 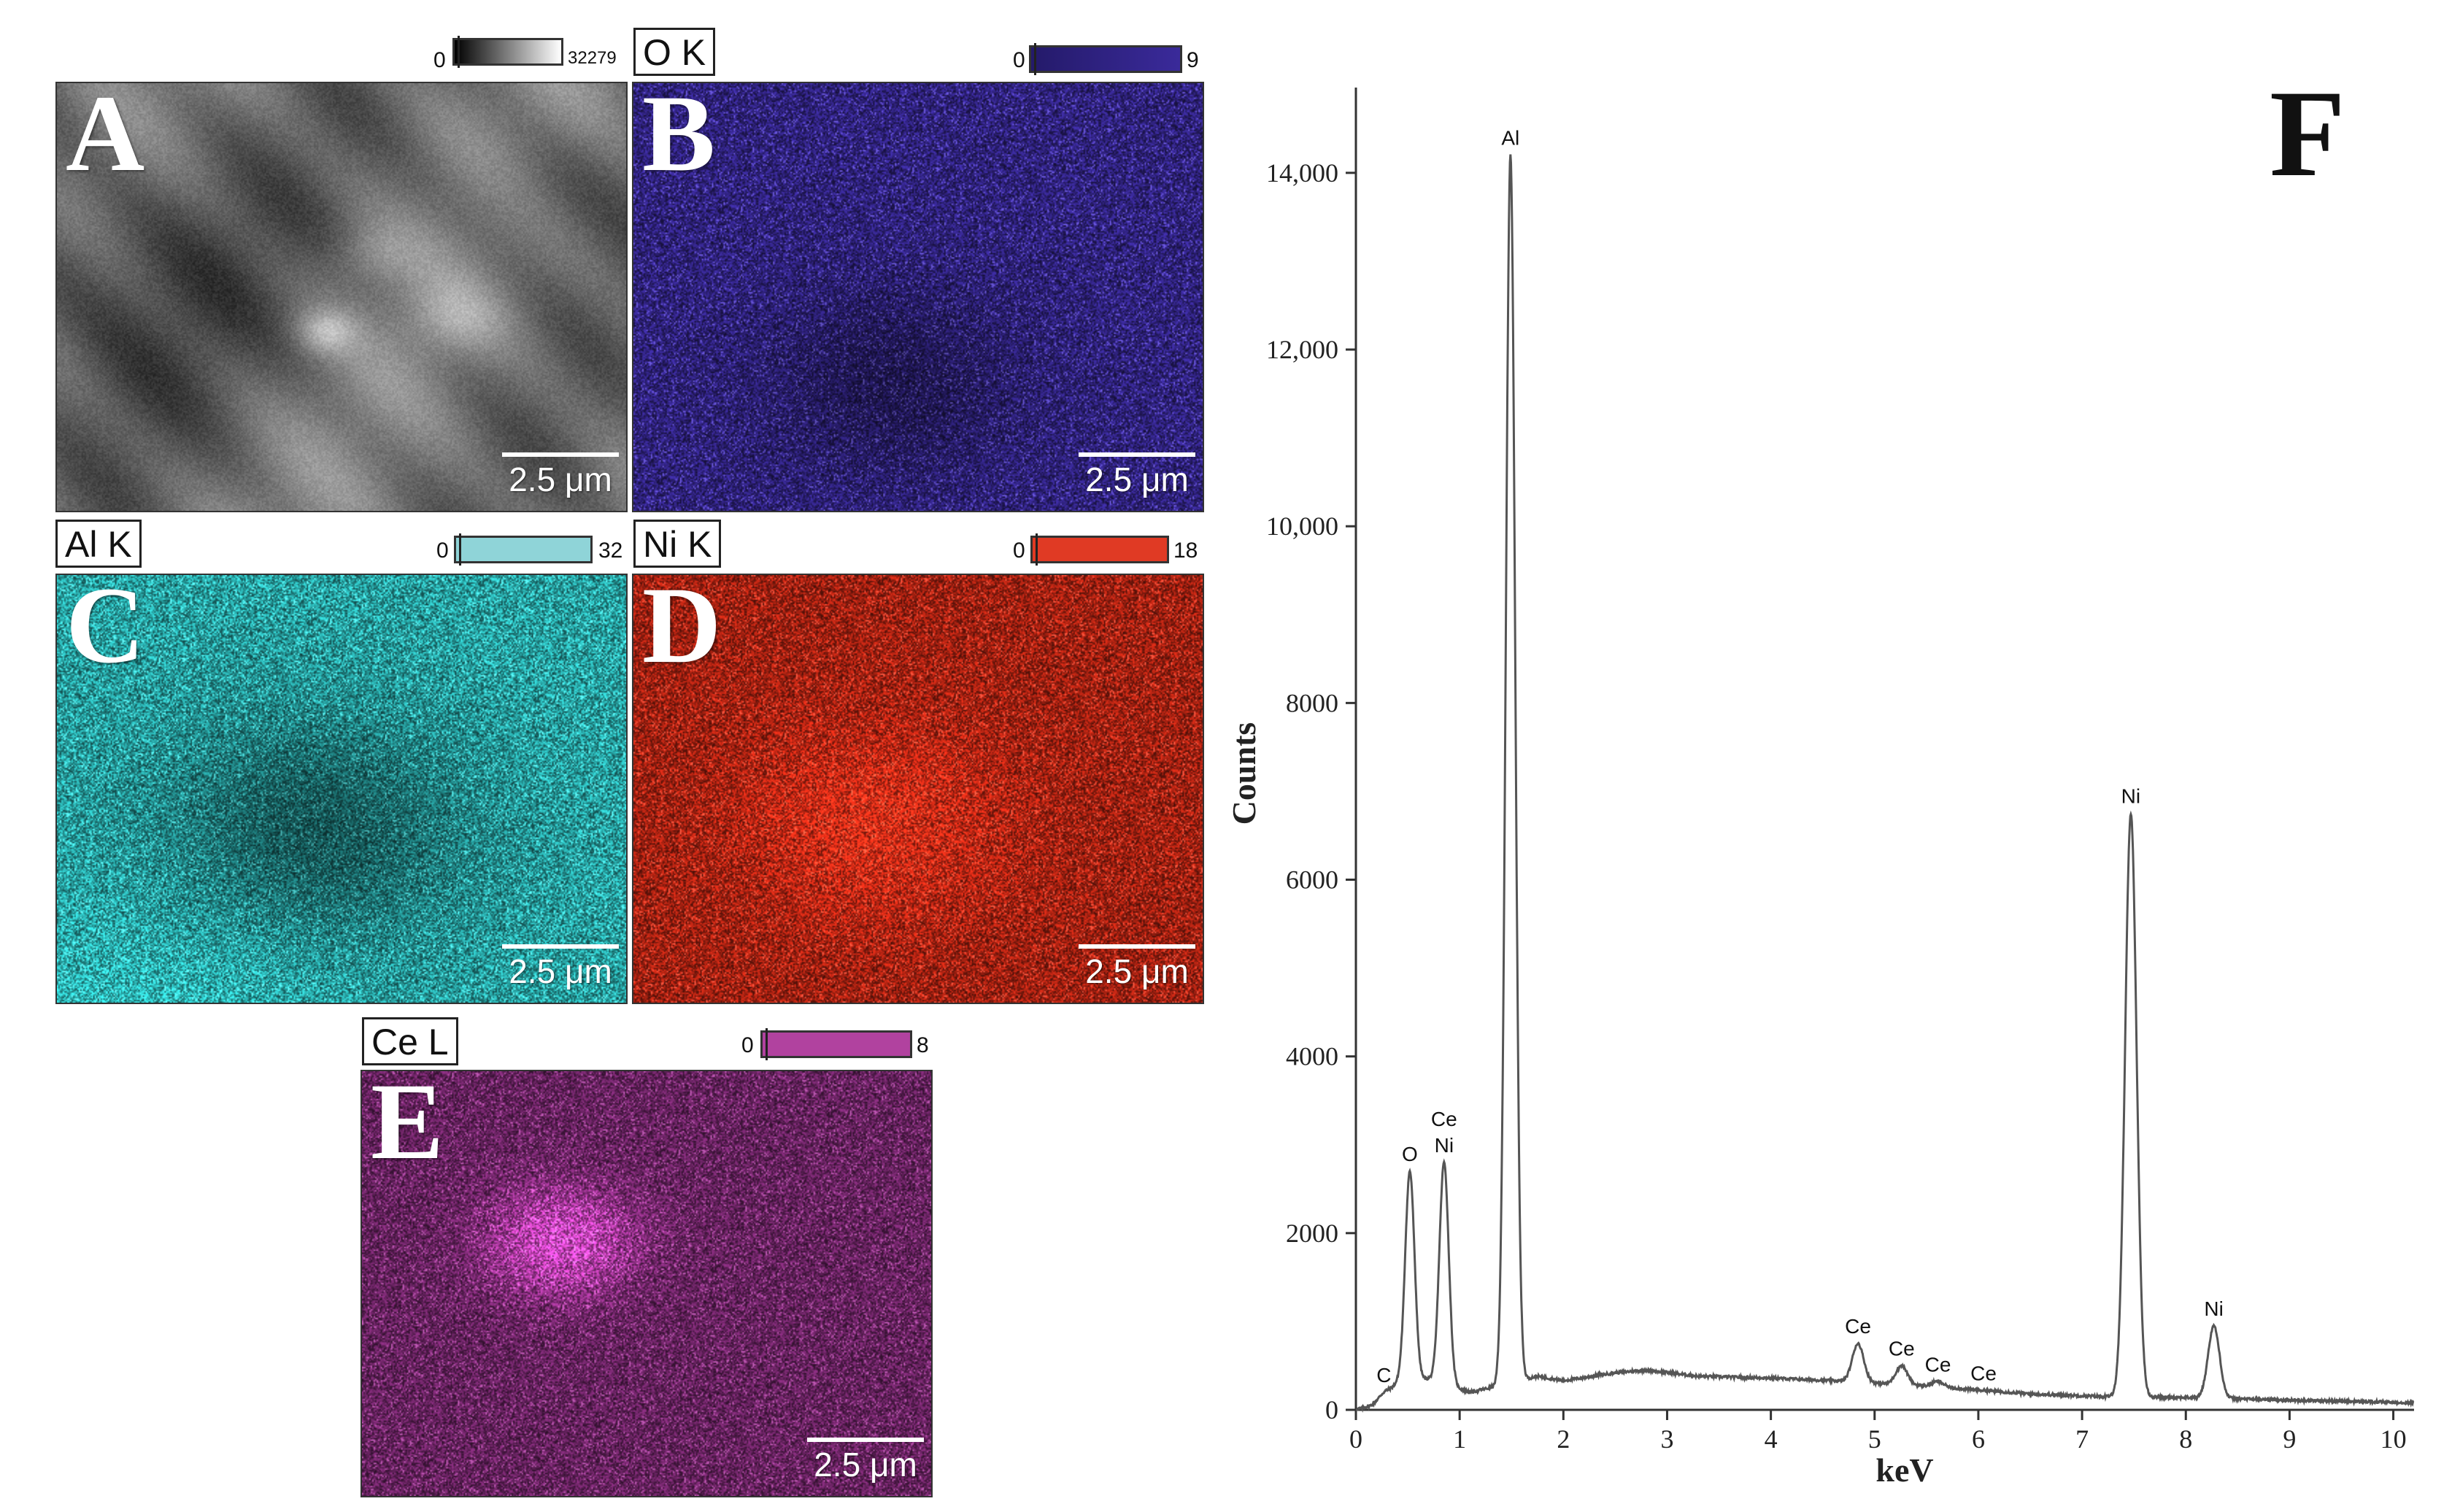 I want to click on y-tick-label: 14,000, so click(x=1302, y=173).